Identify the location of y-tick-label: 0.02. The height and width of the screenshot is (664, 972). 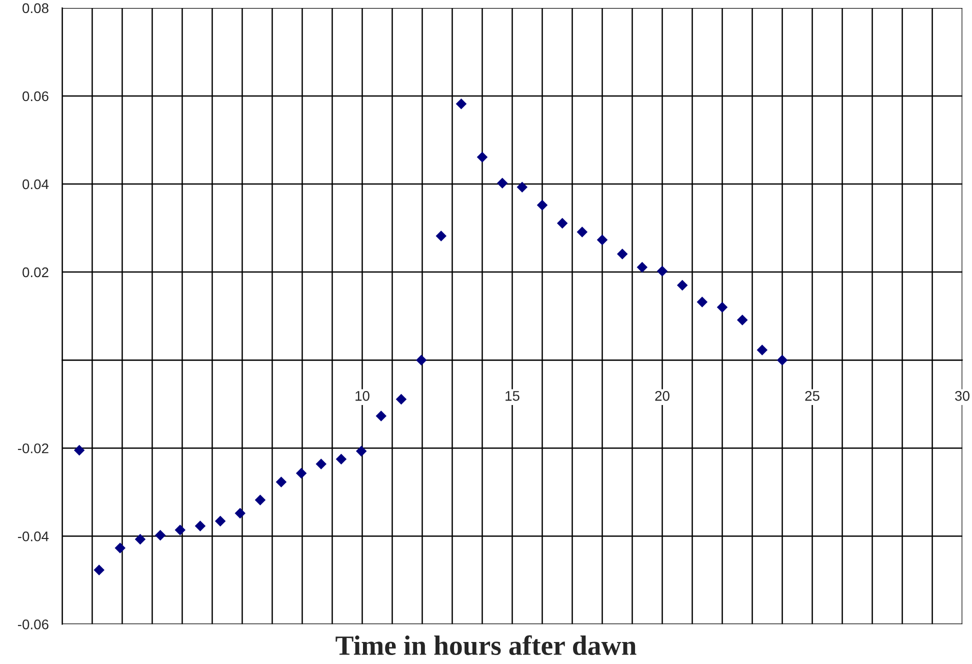
(35, 272).